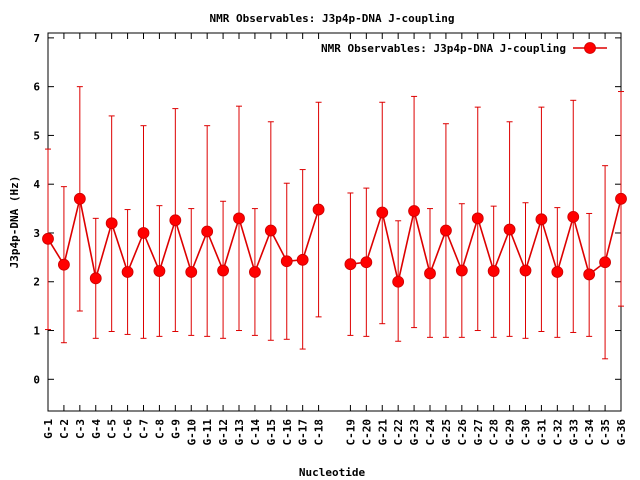 This screenshot has height=480, width=640. Describe the element at coordinates (557, 432) in the screenshot. I see `x-tick-label: C-32` at that location.